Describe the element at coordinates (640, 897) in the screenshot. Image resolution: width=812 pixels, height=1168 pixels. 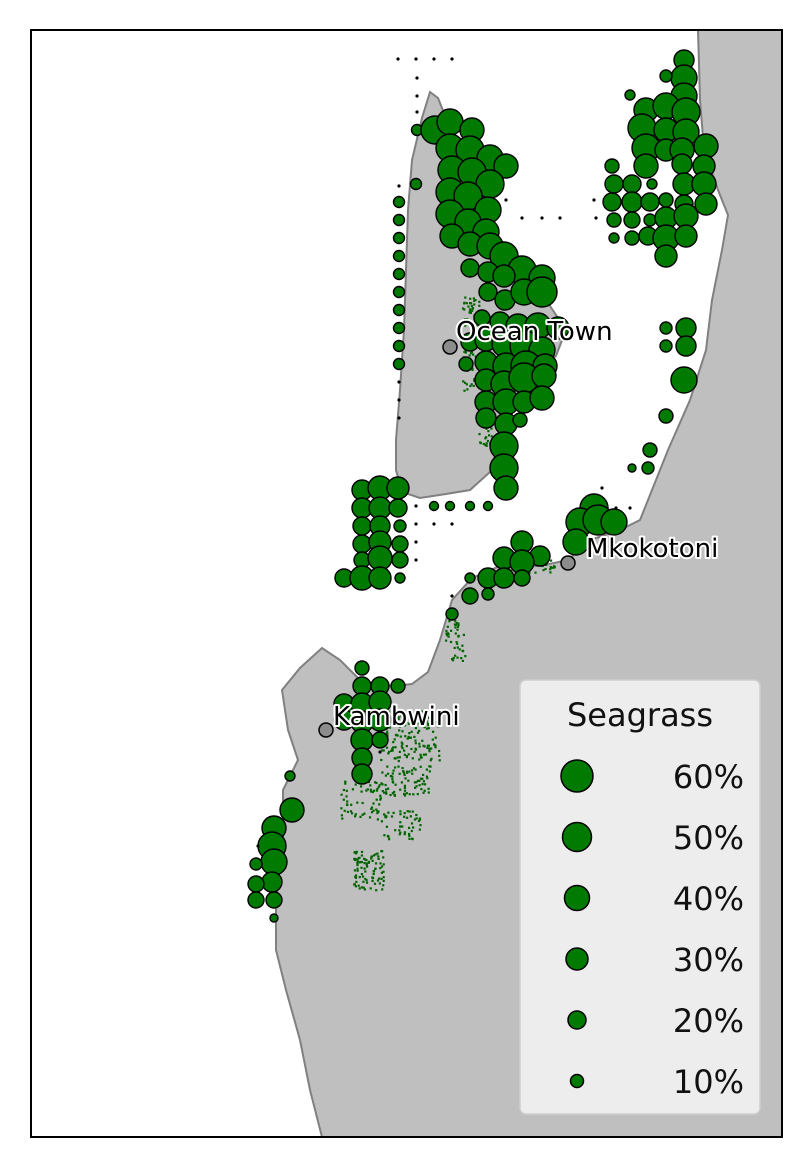
I see `legend: Seagrass 60% 50% 40% 30% 20% 10%` at that location.